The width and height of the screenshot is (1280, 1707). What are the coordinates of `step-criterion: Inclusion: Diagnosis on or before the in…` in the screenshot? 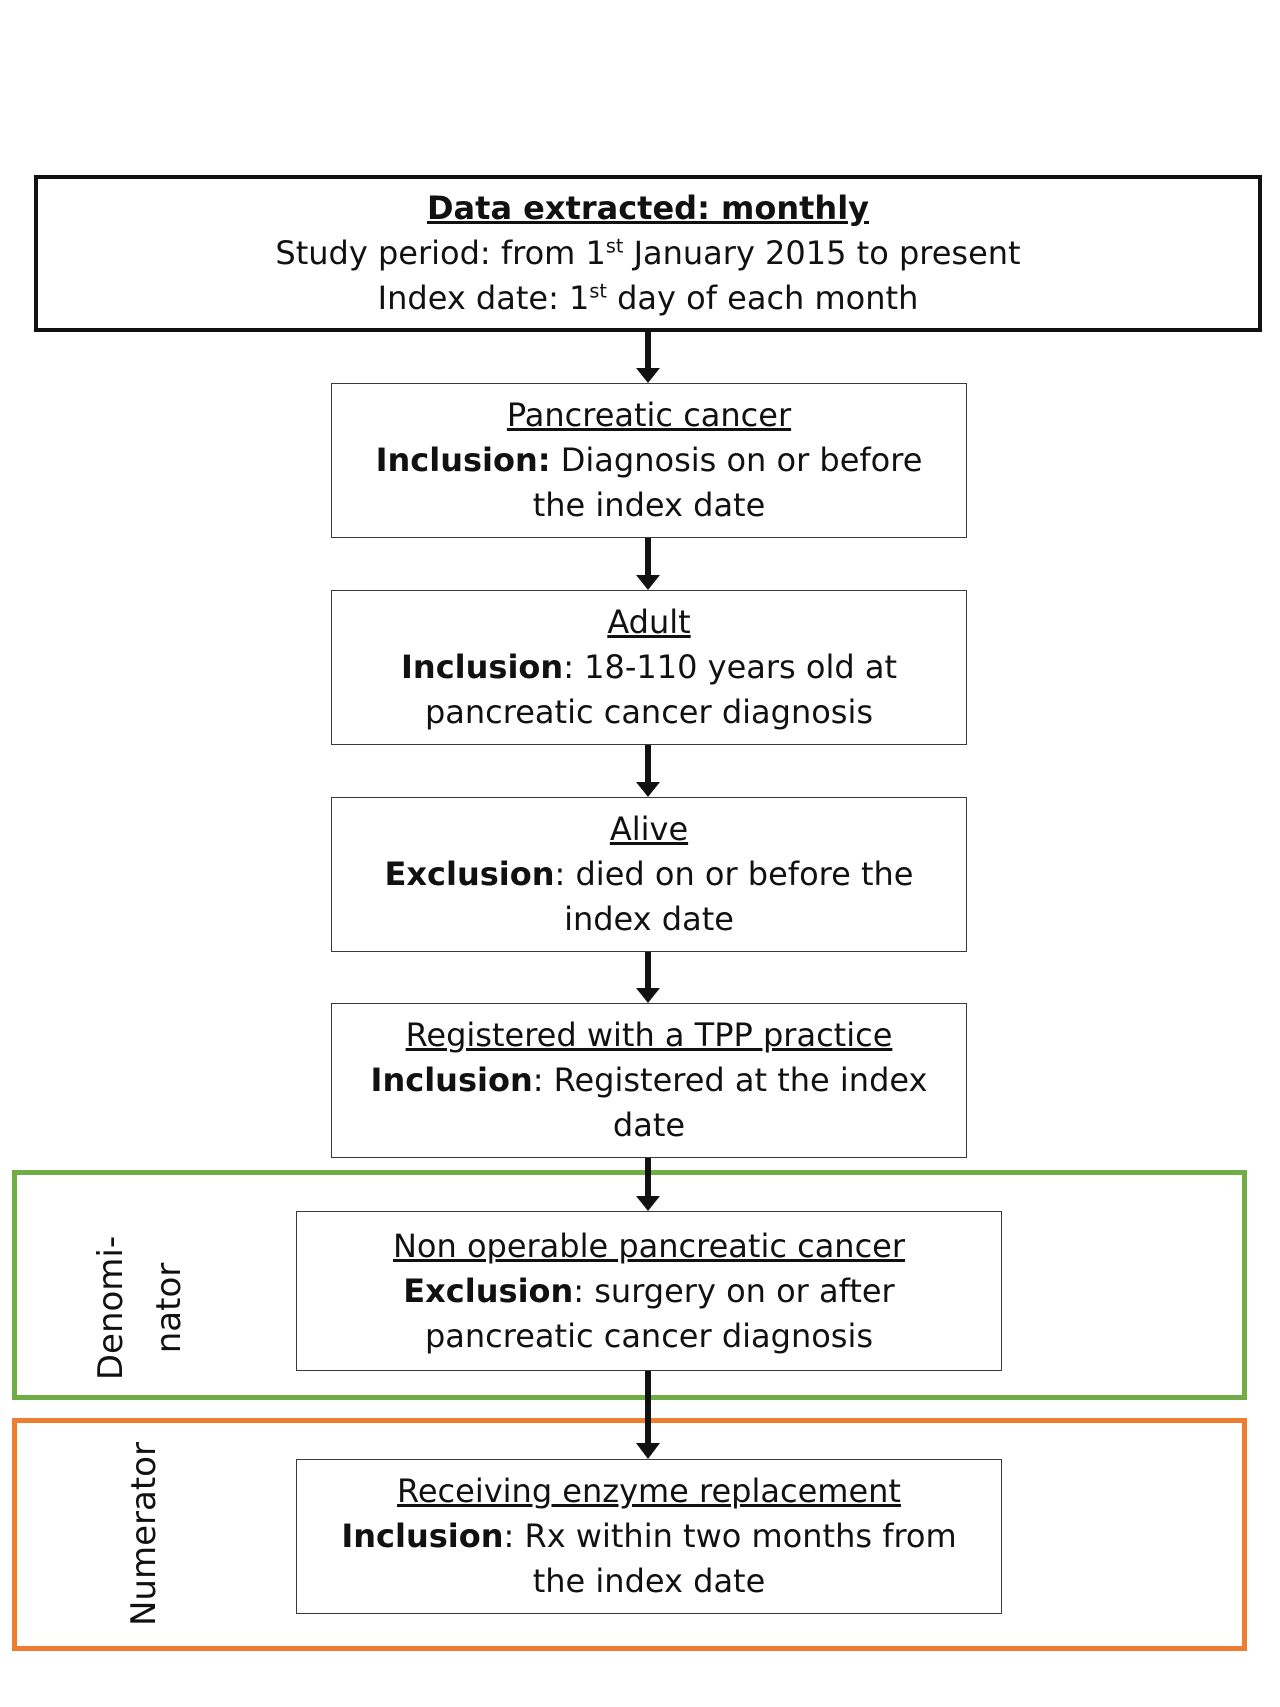 It's located at (649, 482).